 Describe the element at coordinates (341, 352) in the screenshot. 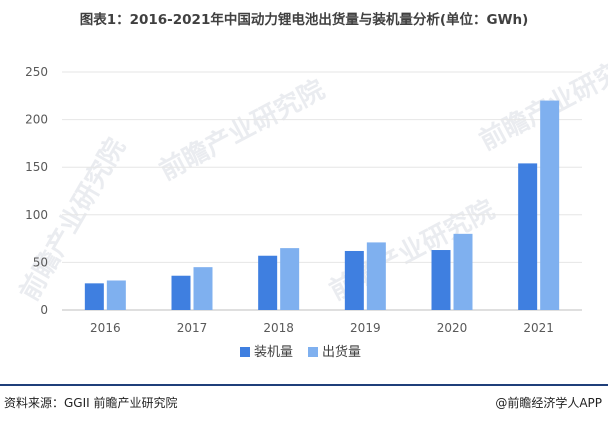

I see `legend-label: 出货量` at that location.